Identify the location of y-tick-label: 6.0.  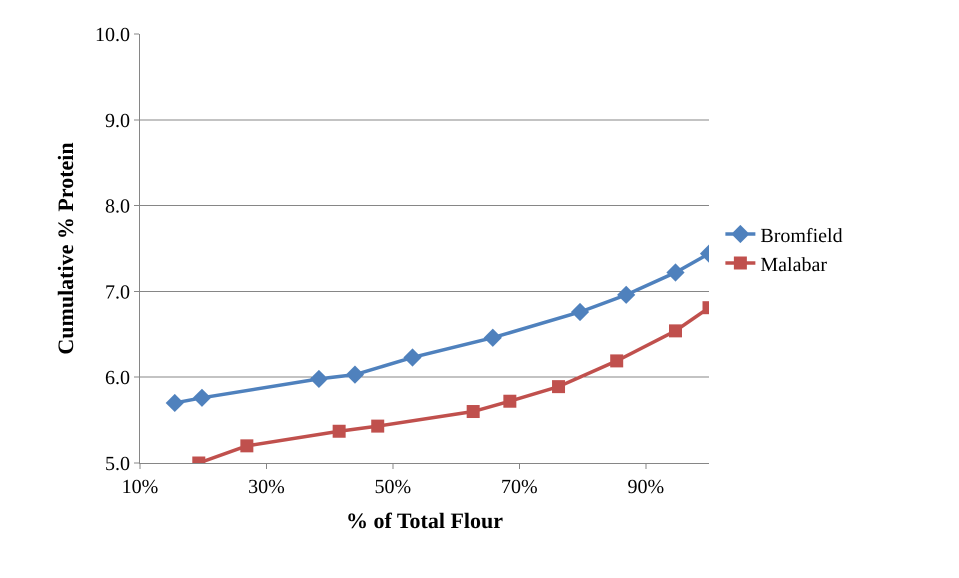
(117, 378).